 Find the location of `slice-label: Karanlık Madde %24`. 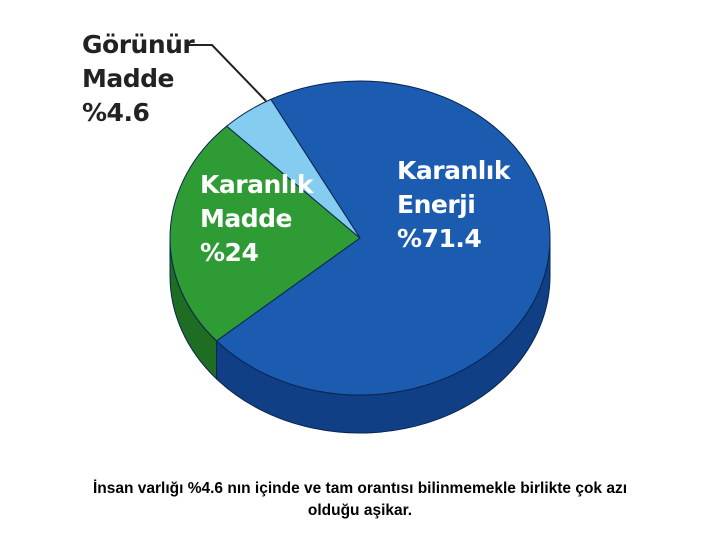

slice-label: Karanlık Madde %24 is located at coordinates (257, 219).